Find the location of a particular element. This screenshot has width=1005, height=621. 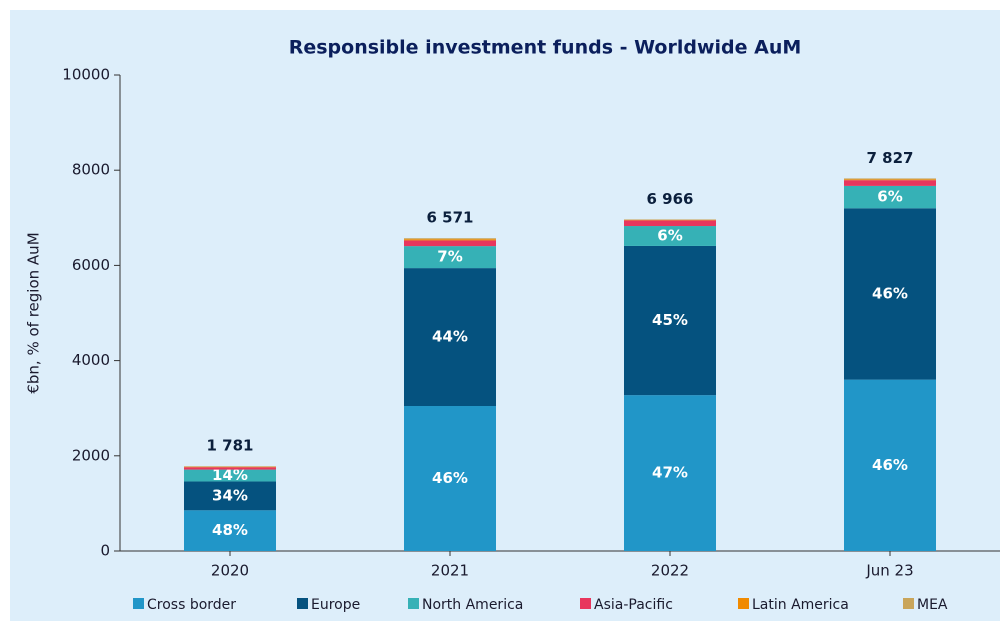

data-label: 47% is located at coordinates (670, 473).